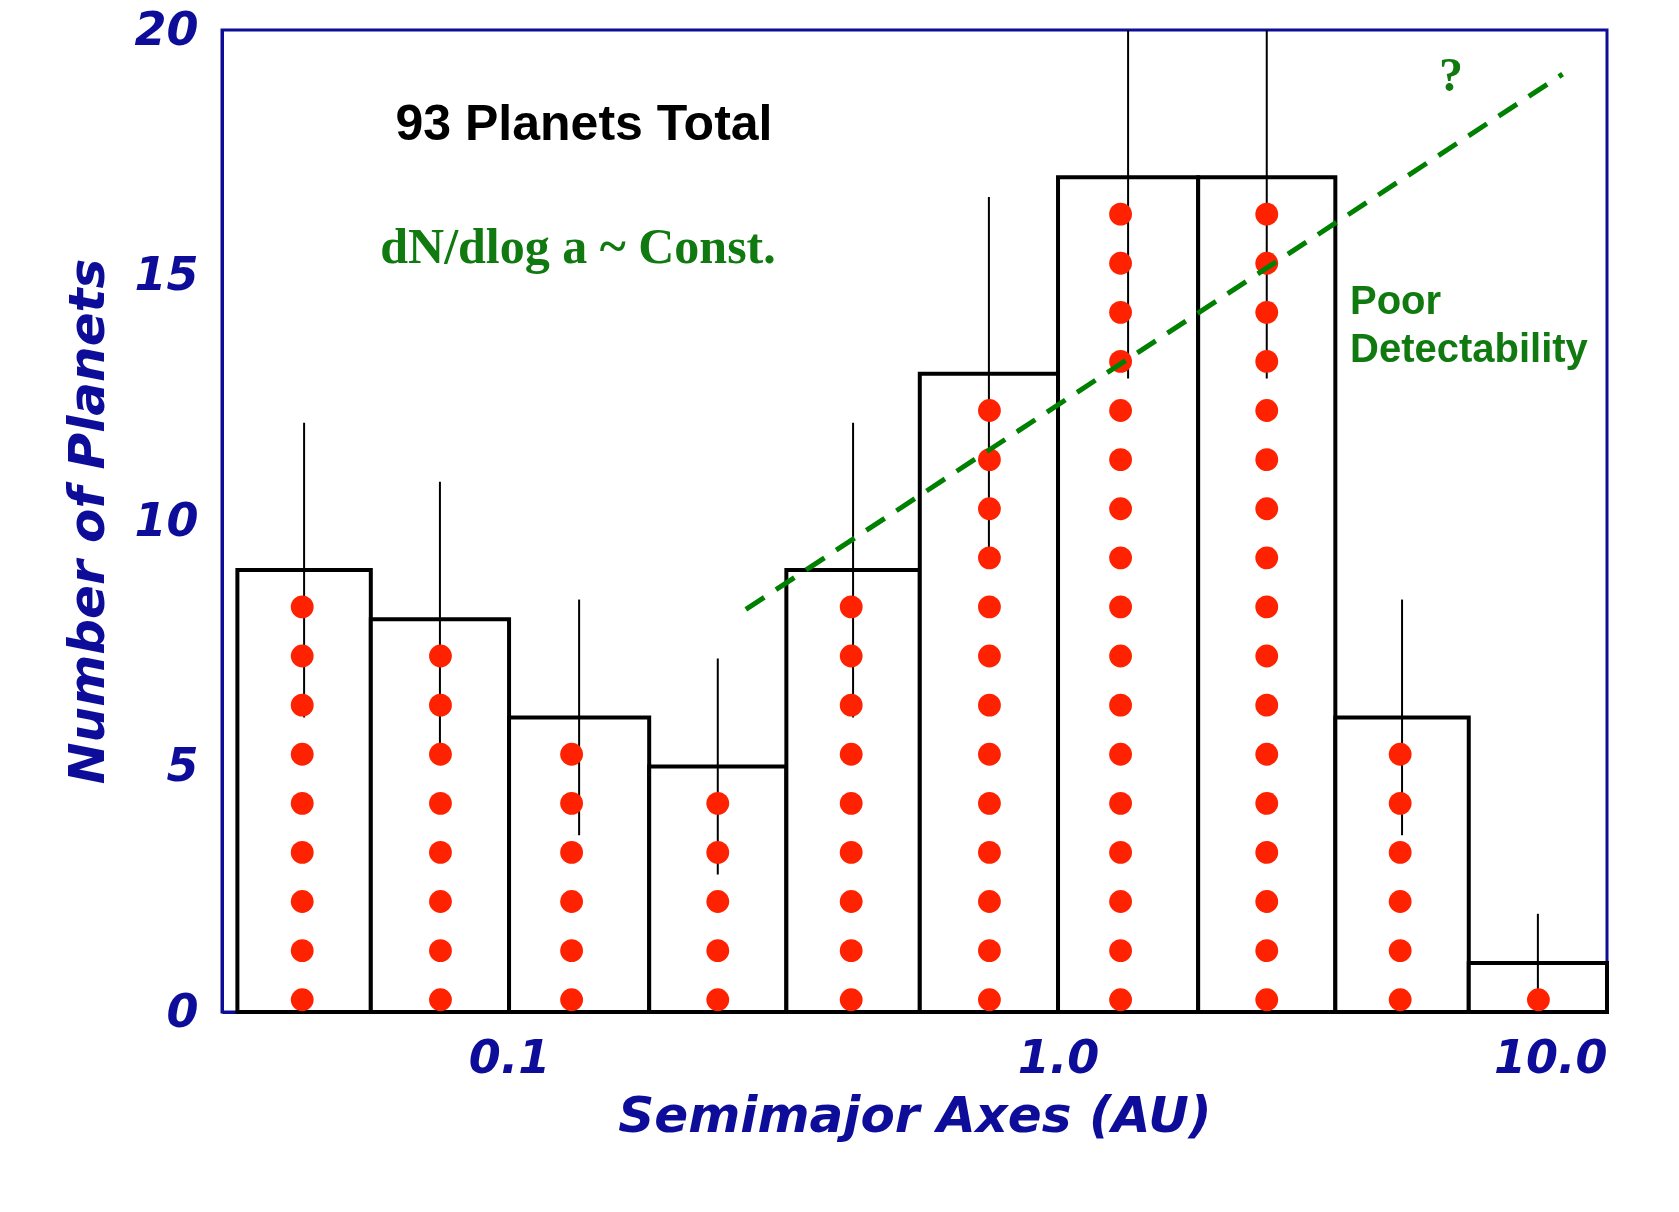 The width and height of the screenshot is (1679, 1212). I want to click on y-axis-title: Number of Planets, so click(87, 521).